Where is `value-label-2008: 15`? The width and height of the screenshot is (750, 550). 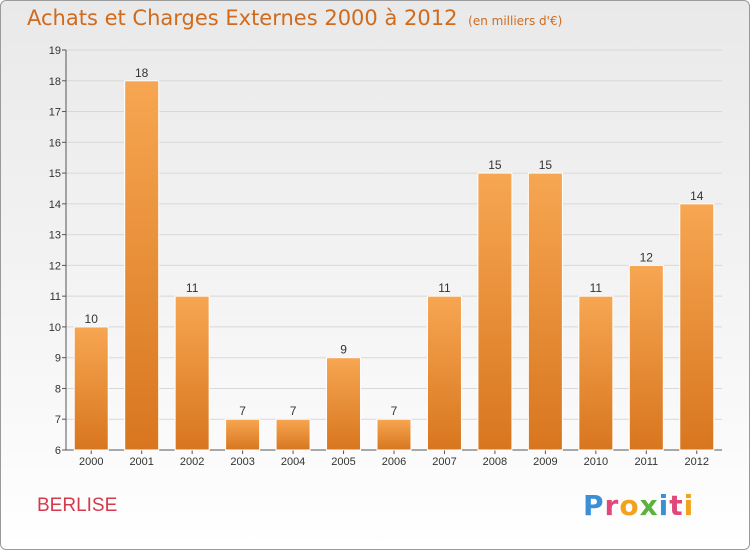 value-label-2008: 15 is located at coordinates (495, 165).